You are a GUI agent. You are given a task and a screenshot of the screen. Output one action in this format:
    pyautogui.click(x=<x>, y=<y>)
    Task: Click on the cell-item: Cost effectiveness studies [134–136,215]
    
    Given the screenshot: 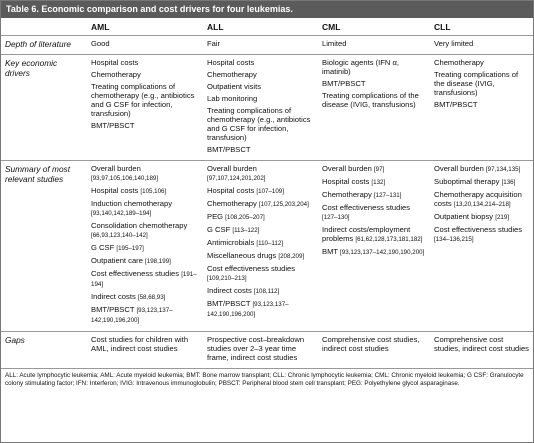 What is the action you would take?
    pyautogui.click(x=481, y=234)
    